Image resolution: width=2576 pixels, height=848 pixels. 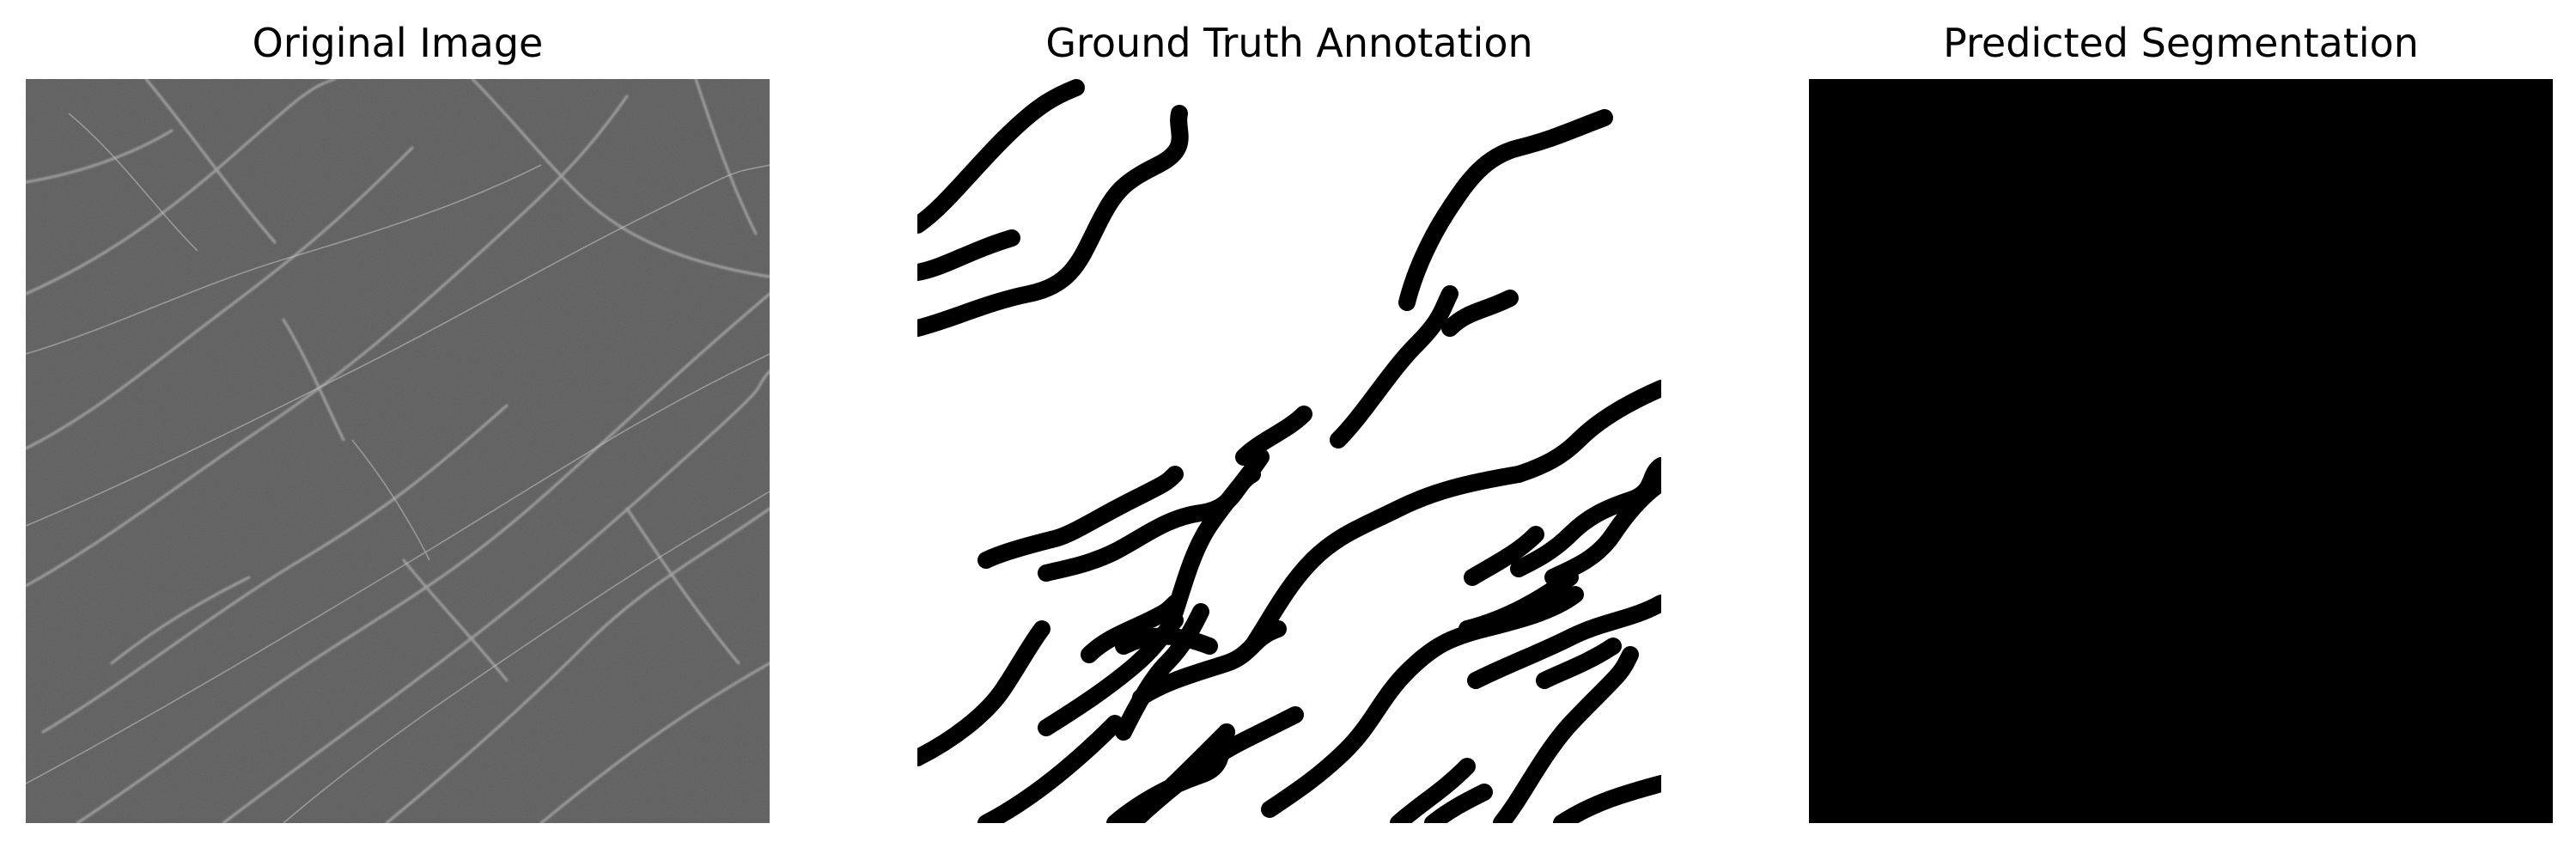 I want to click on prediction-title: Predicted Segmentation, so click(x=2181, y=43).